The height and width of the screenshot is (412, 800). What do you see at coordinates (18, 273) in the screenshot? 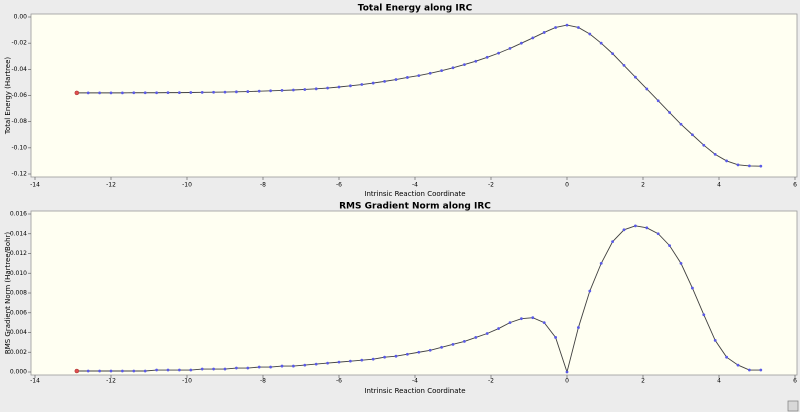
I see `y-tick-label: 0.010` at bounding box center [18, 273].